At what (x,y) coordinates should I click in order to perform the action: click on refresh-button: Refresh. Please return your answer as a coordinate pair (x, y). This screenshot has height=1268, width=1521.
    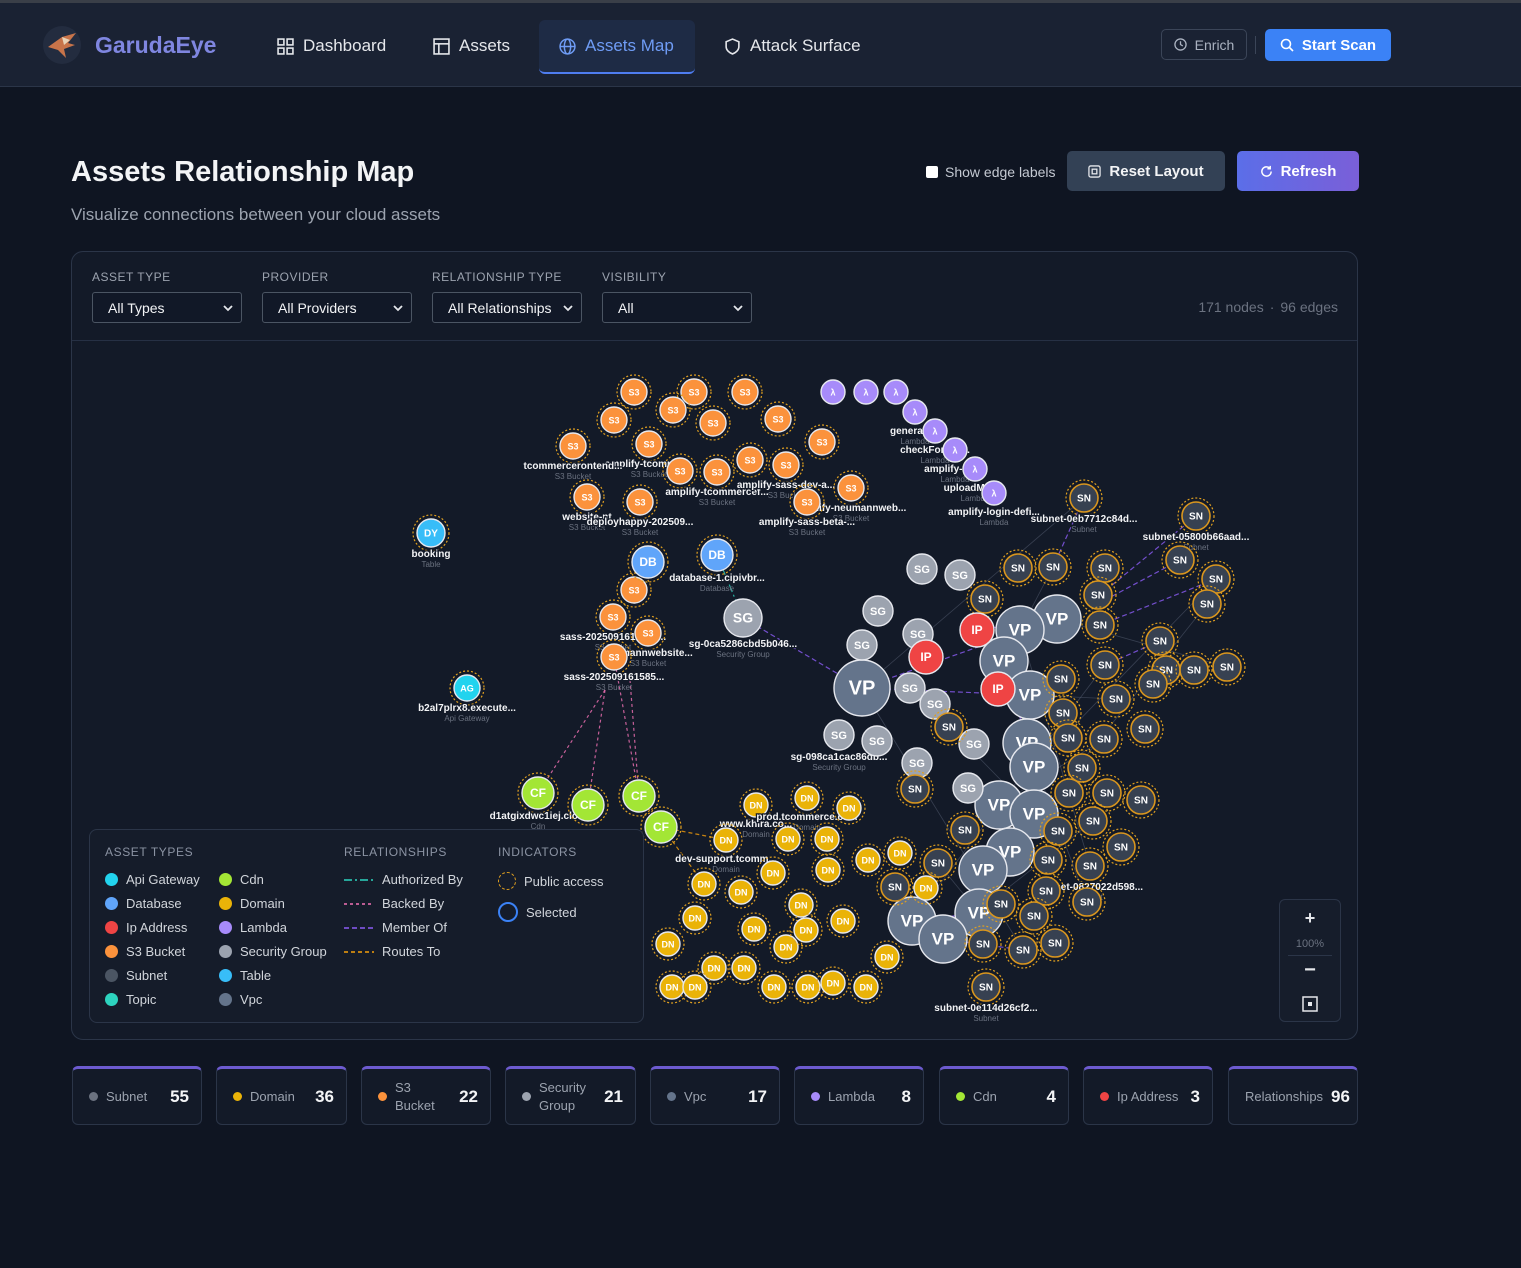
    Looking at the image, I should click on (1298, 171).